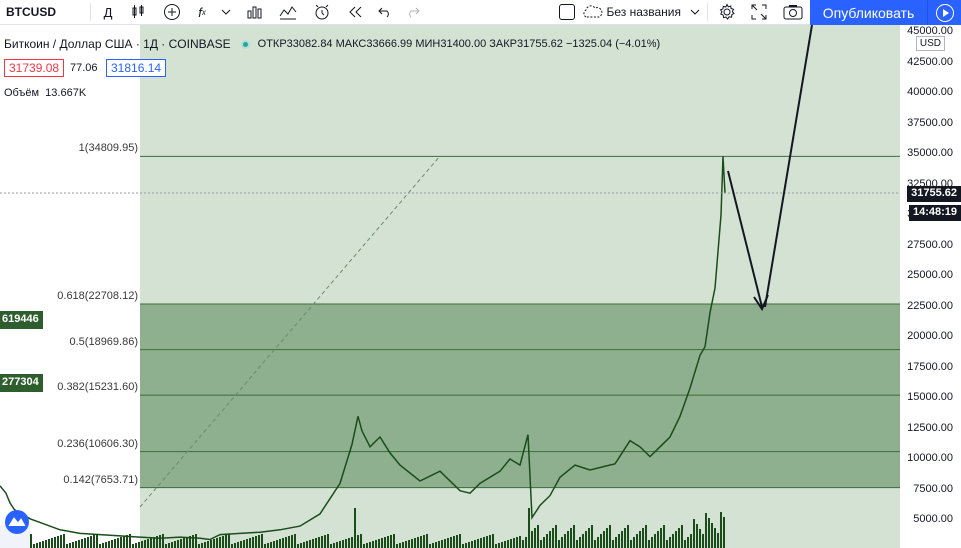  I want to click on layout-name: Без названия, so click(643, 12).